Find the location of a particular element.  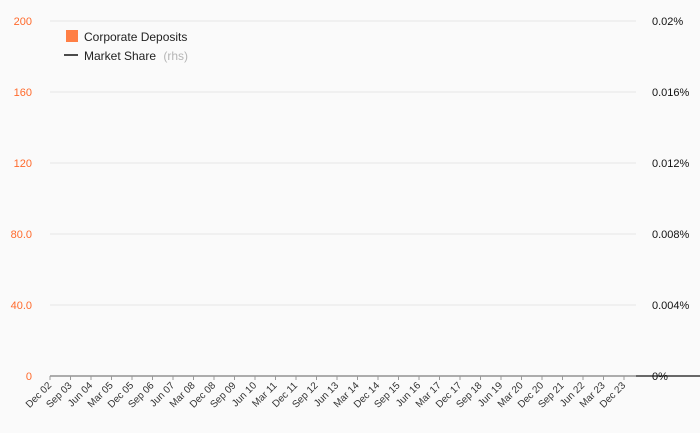

legend-label-market-share-name: Market Share is located at coordinates (120, 56).